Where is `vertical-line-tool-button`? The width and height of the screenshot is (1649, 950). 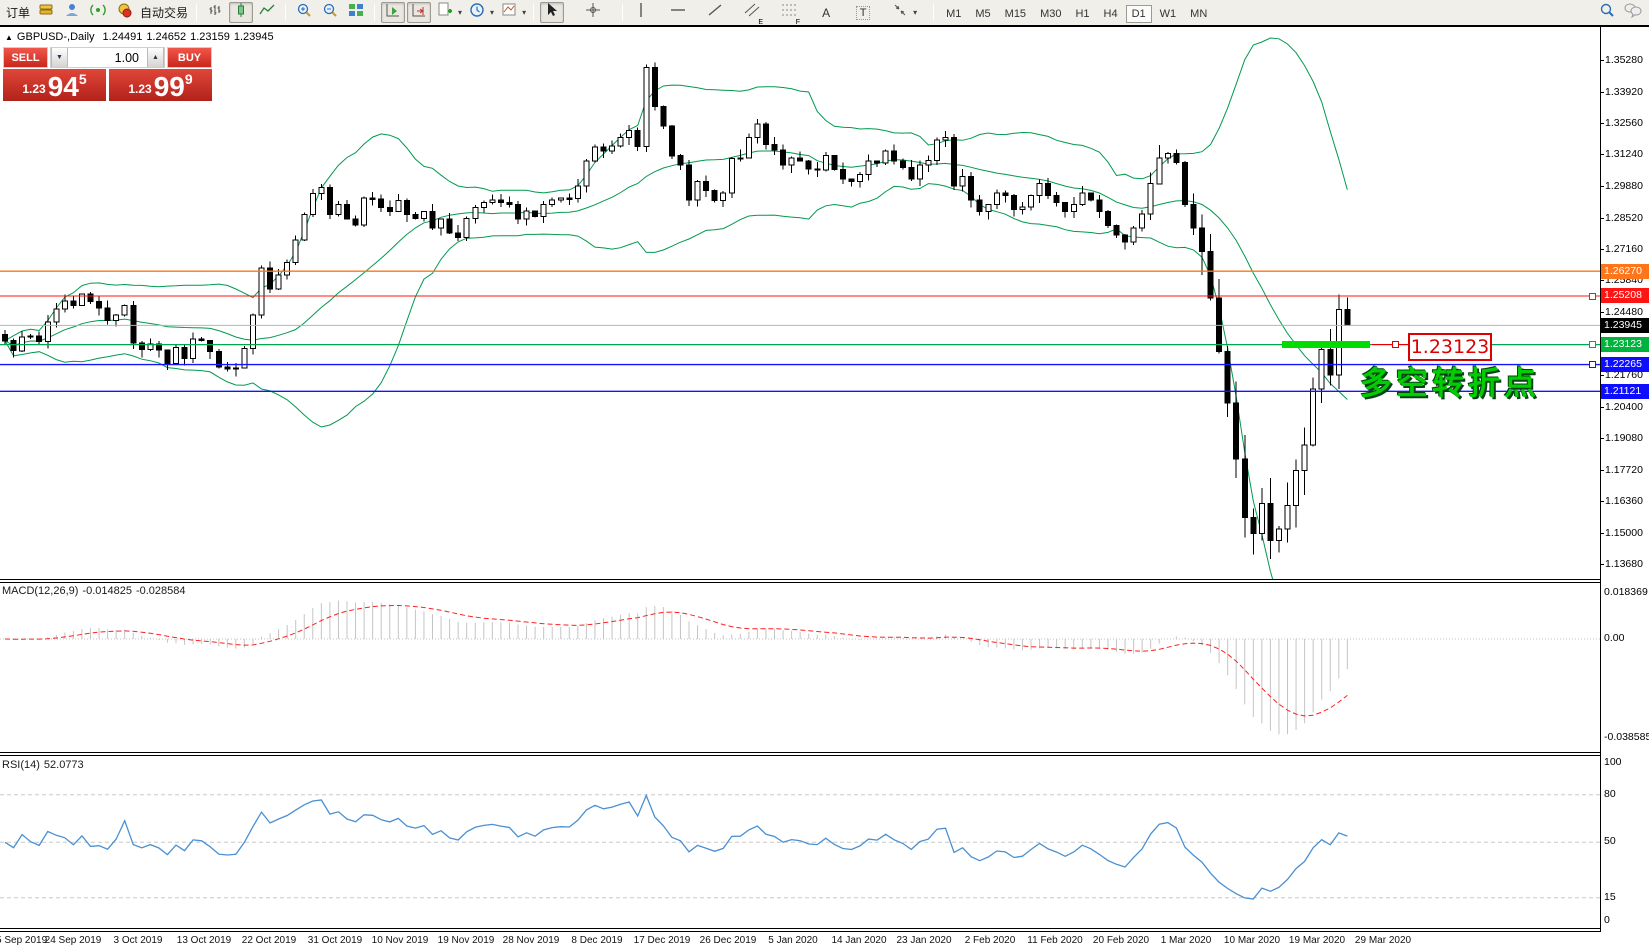 vertical-line-tool-button is located at coordinates (641, 12).